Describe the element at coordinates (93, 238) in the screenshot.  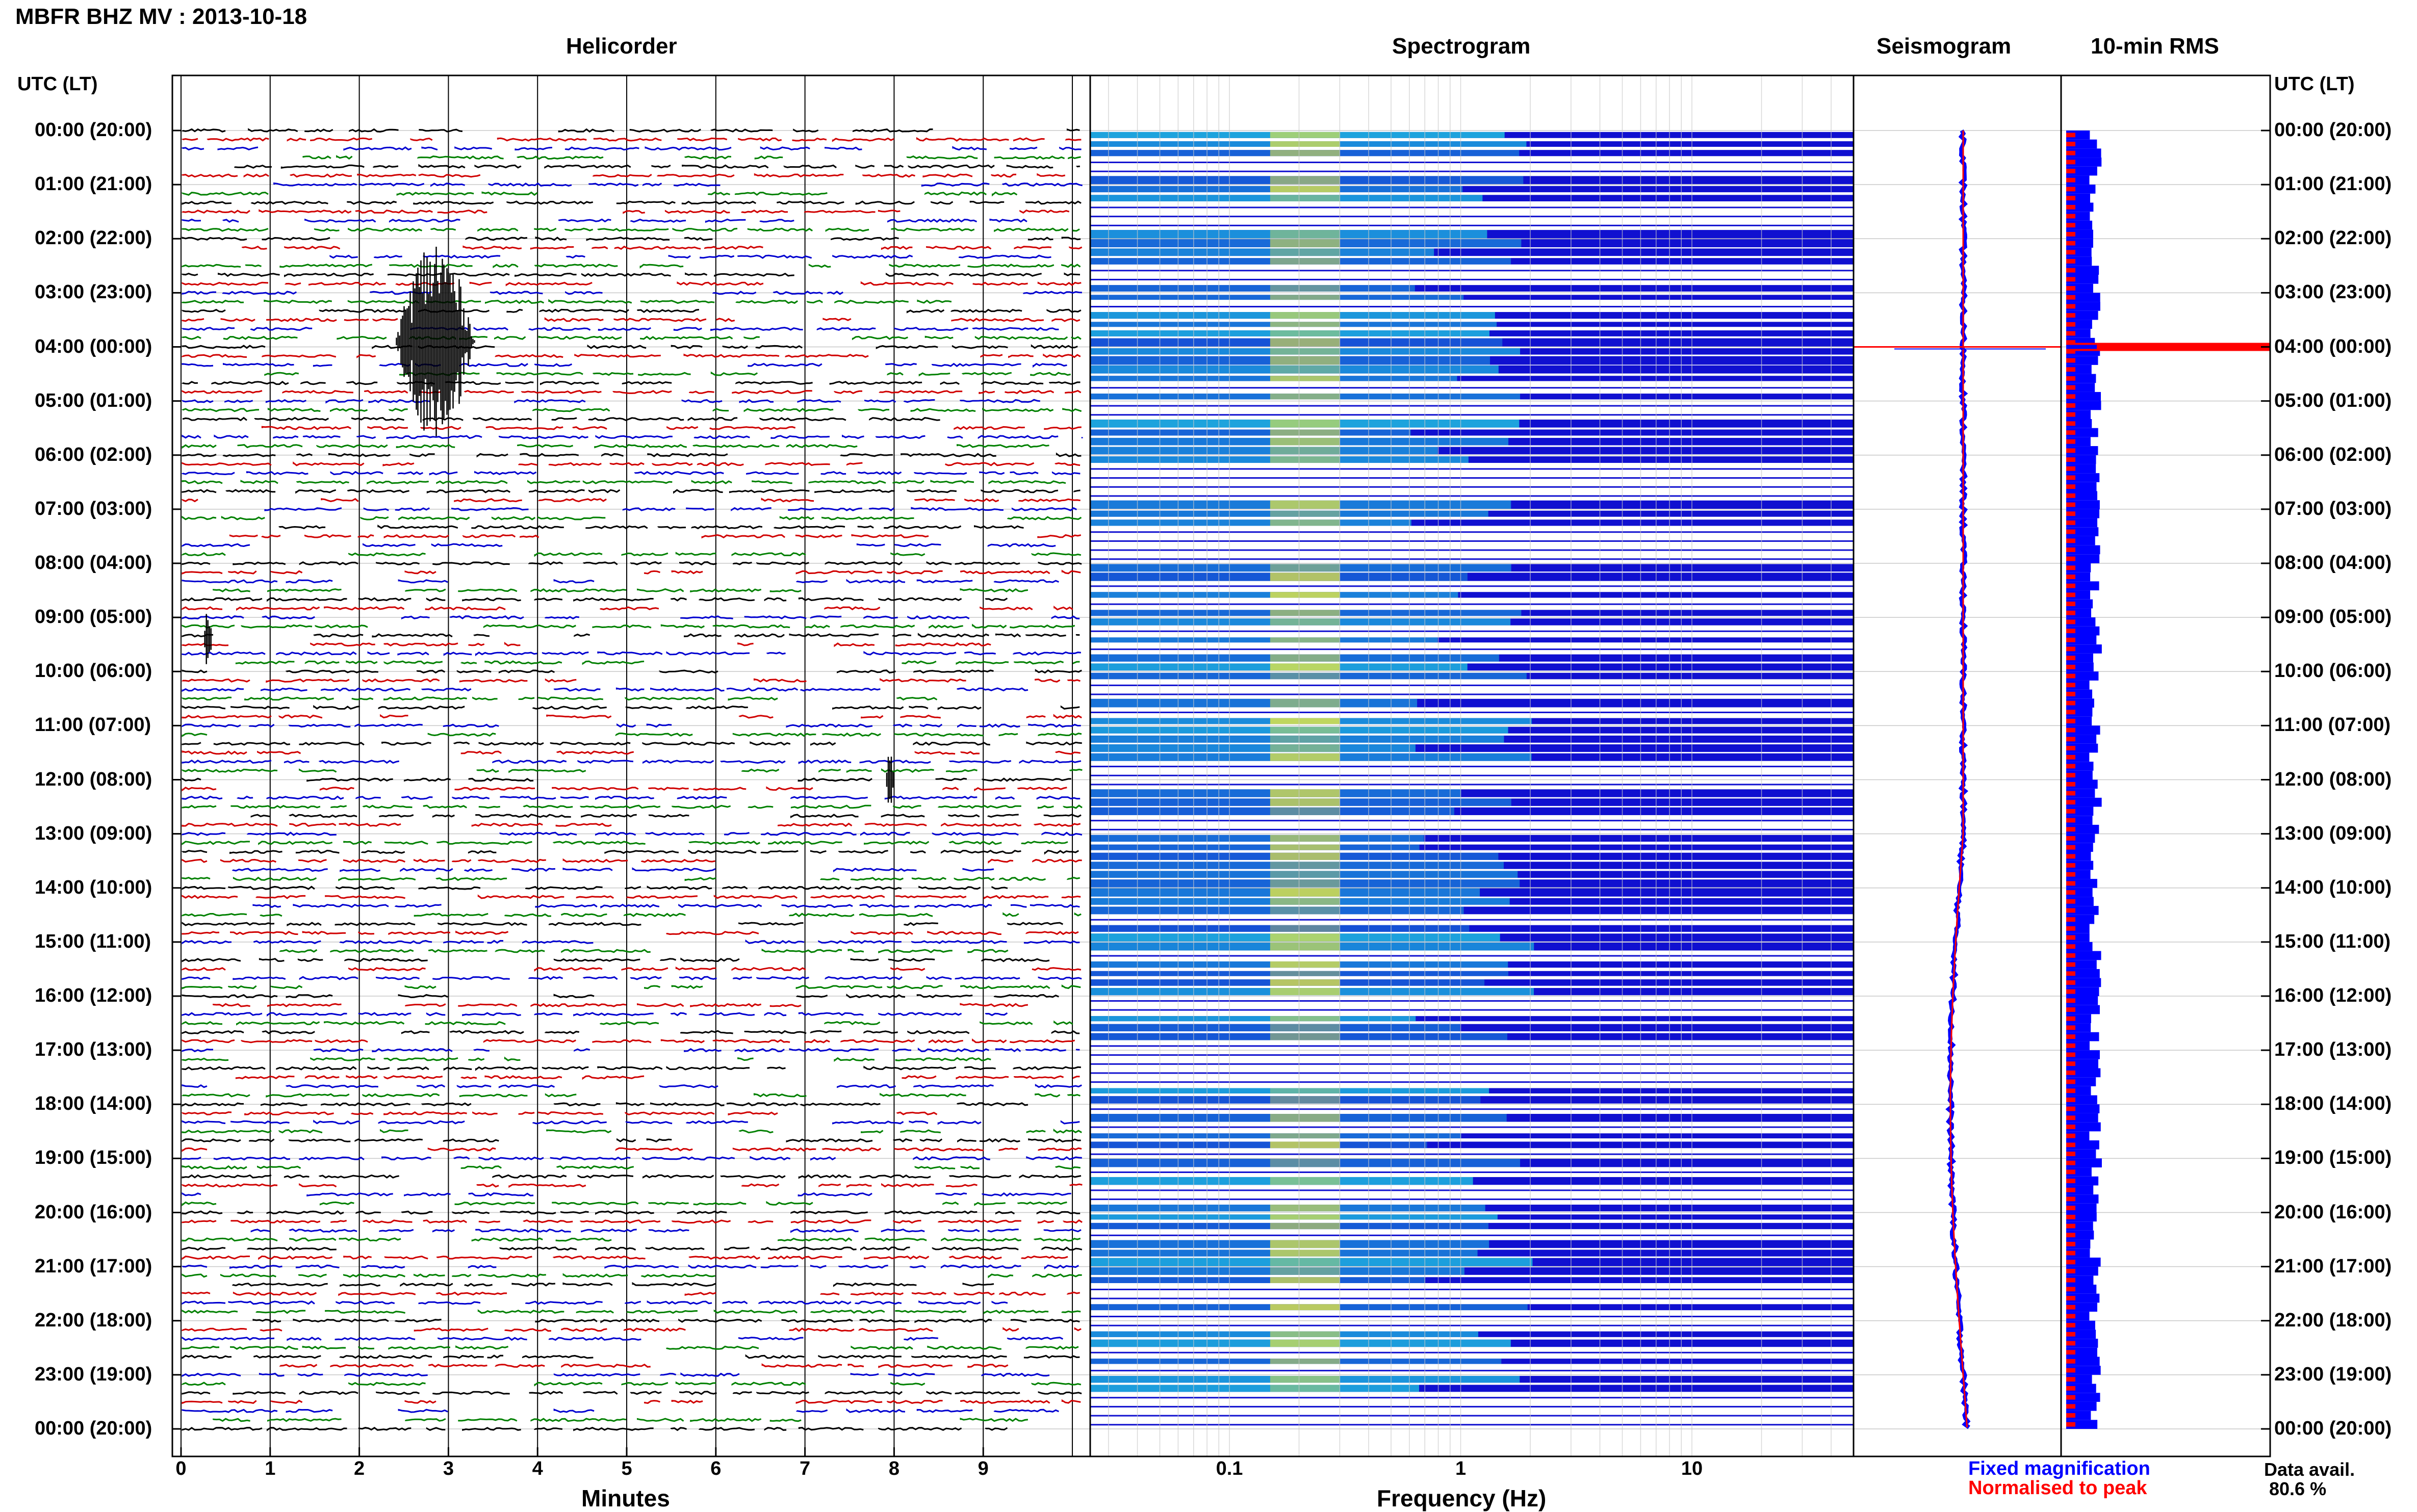
I see `hour-label-left: 02:00 (22:00)` at that location.